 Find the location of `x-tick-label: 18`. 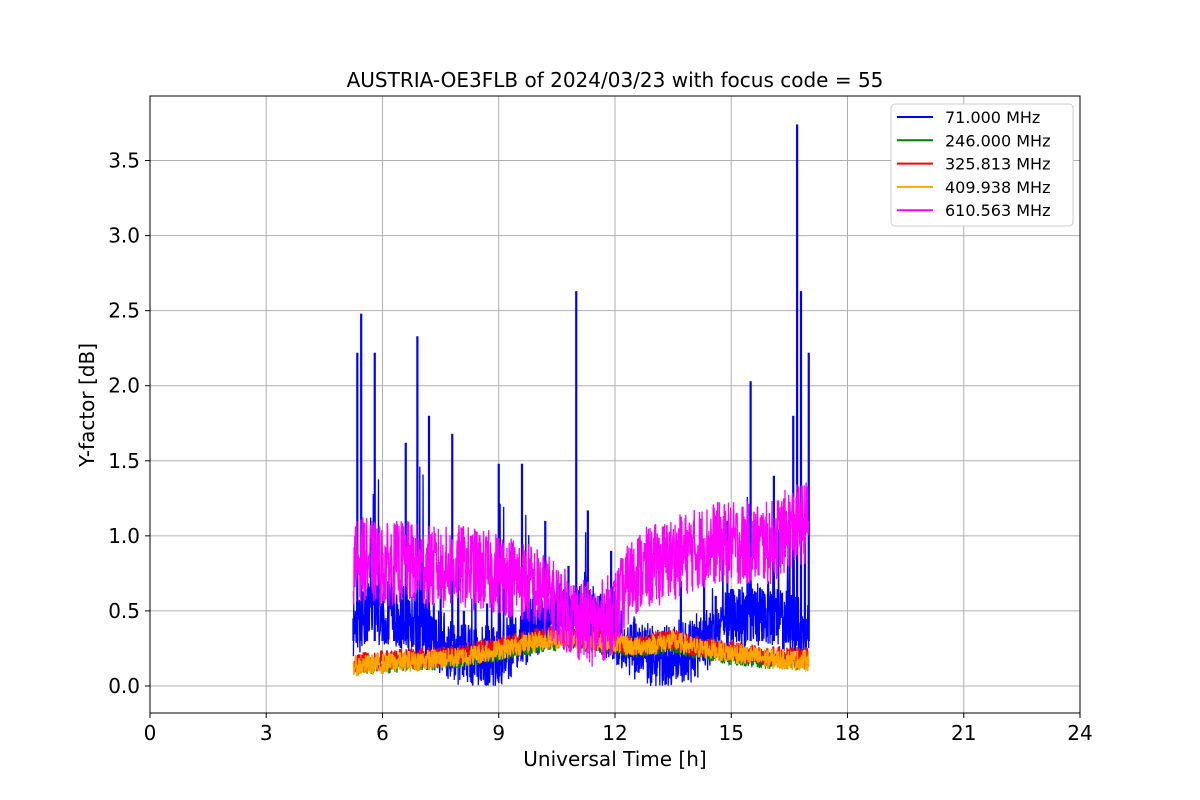

x-tick-label: 18 is located at coordinates (847, 733).